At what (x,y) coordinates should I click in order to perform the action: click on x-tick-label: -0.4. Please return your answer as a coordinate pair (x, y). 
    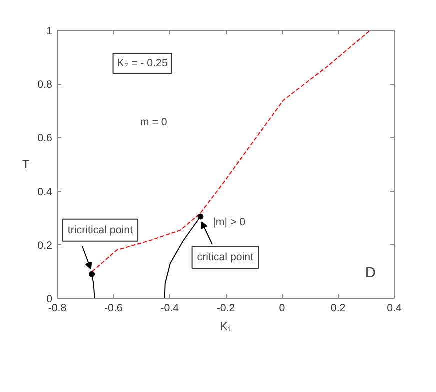
    Looking at the image, I should click on (170, 308).